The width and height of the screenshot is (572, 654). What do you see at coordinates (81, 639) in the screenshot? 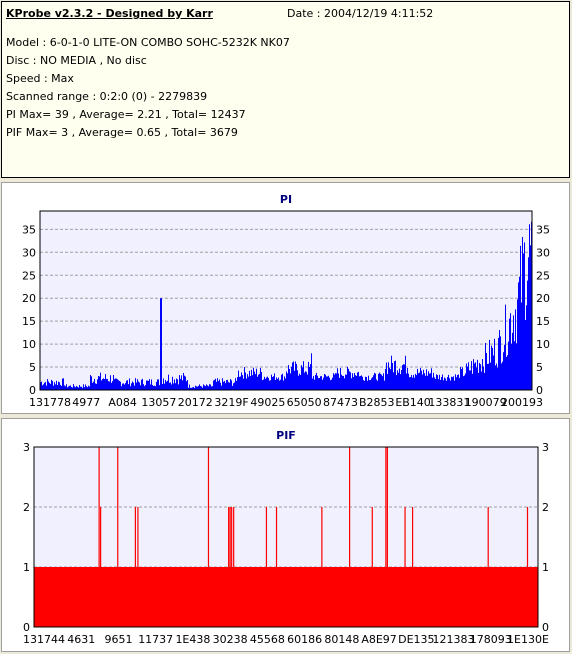
I see `x-tick-label: 4631` at bounding box center [81, 639].